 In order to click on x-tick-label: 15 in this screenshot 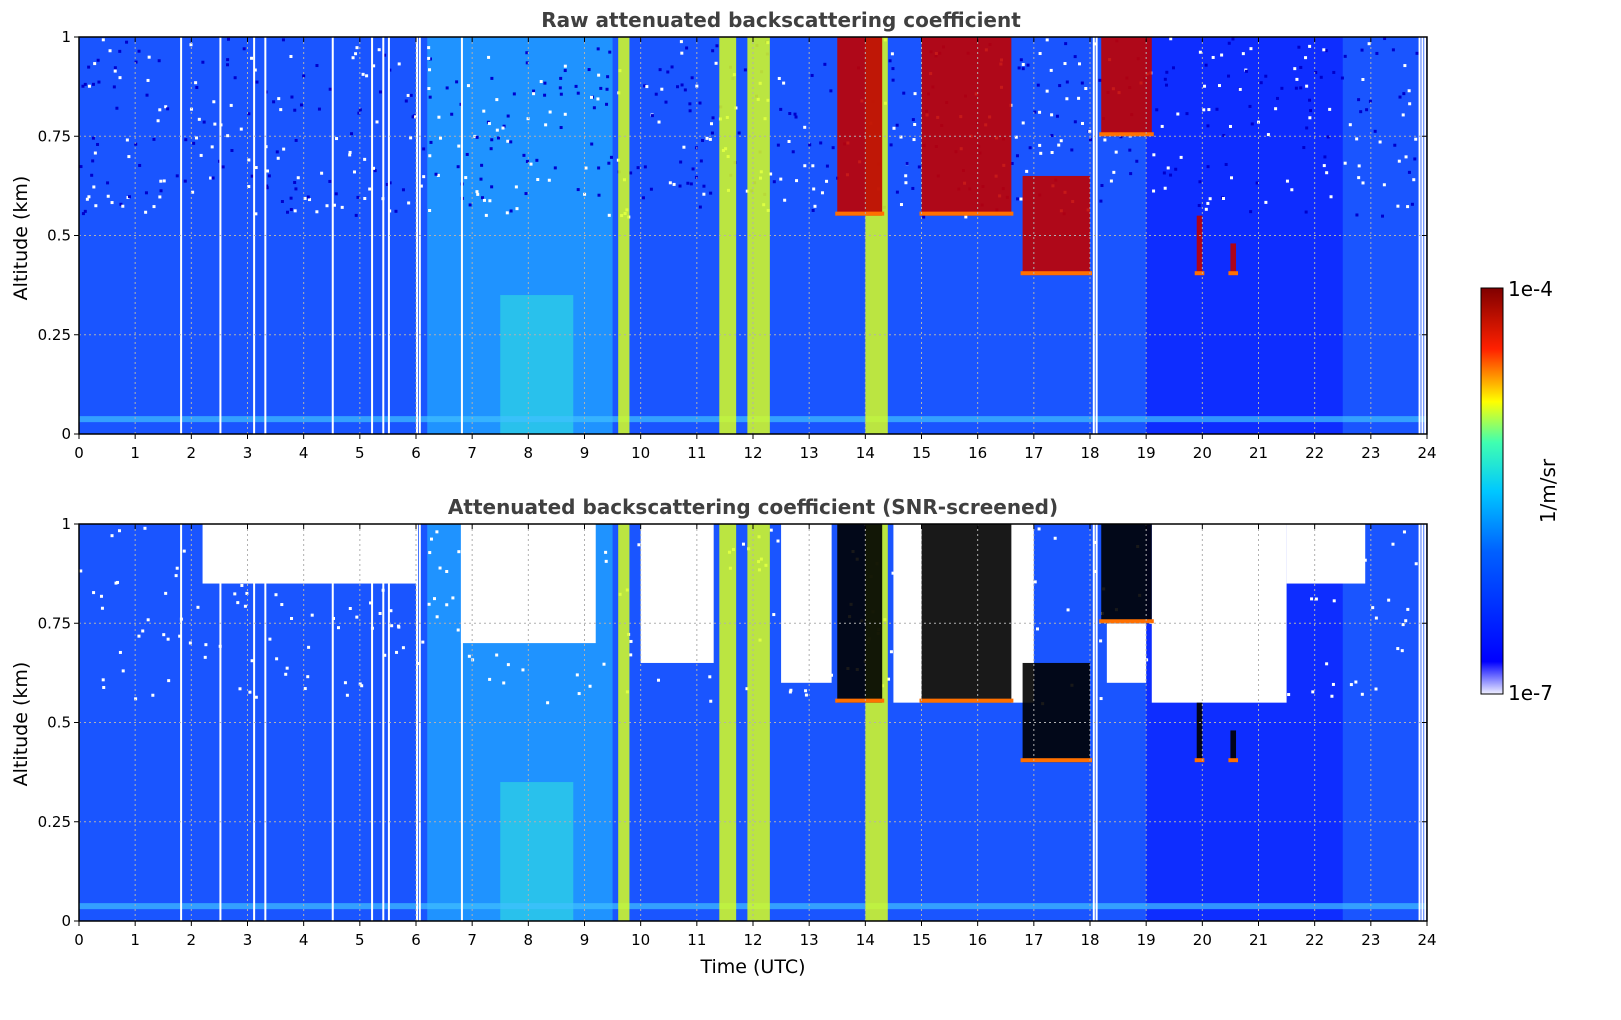, I will do `click(921, 940)`.